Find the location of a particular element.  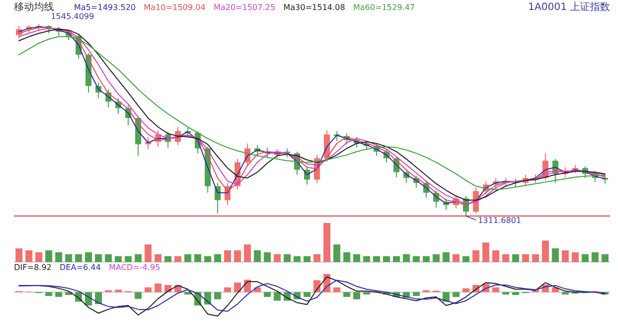

series-label: DEA=6.44 is located at coordinates (80, 267).